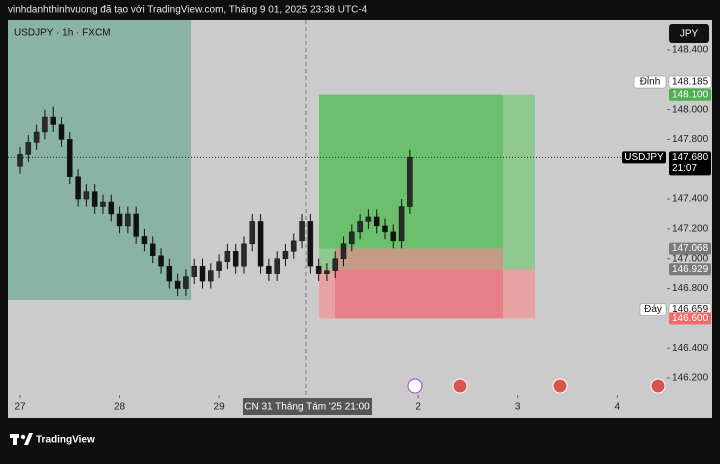 This screenshot has height=464, width=720. Describe the element at coordinates (536, 386) in the screenshot. I see `event-icons` at that location.